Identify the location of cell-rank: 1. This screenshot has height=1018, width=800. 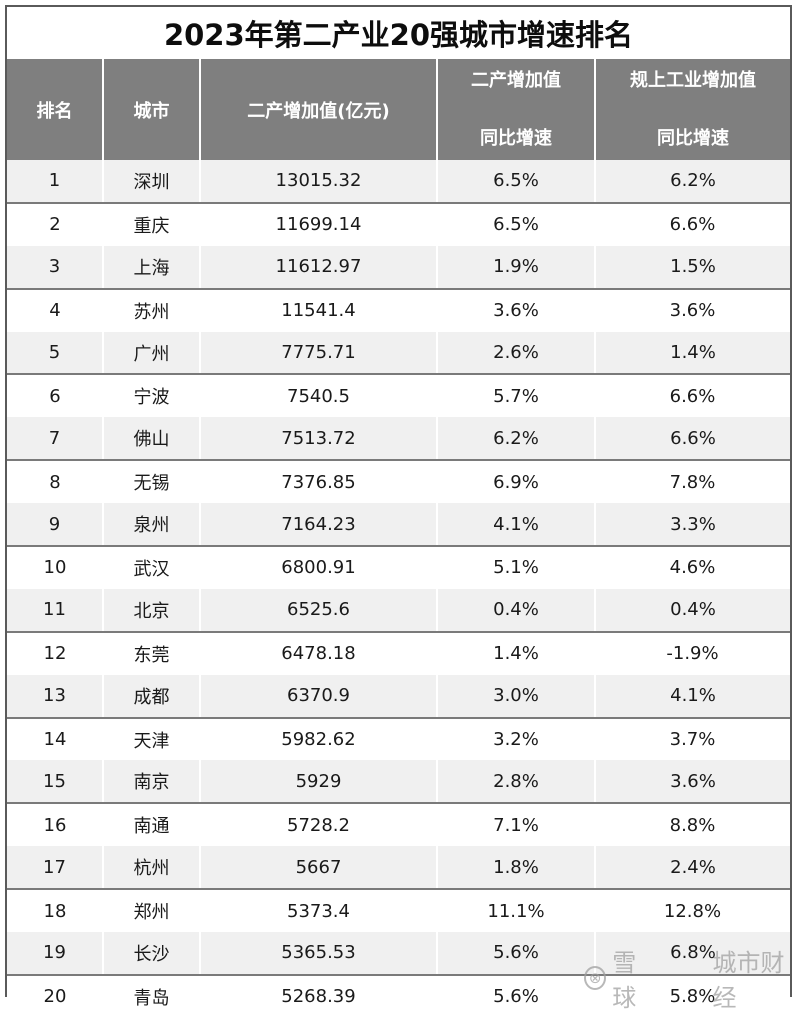
(55, 181).